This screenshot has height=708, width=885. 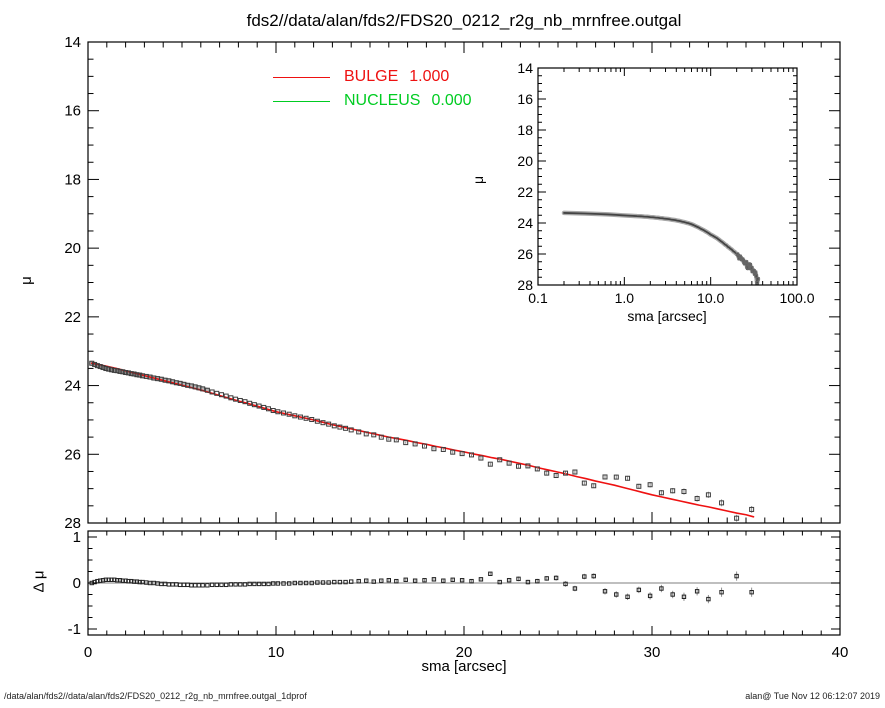 I want to click on inset-x-tick-label: 0.1, so click(x=538, y=298).